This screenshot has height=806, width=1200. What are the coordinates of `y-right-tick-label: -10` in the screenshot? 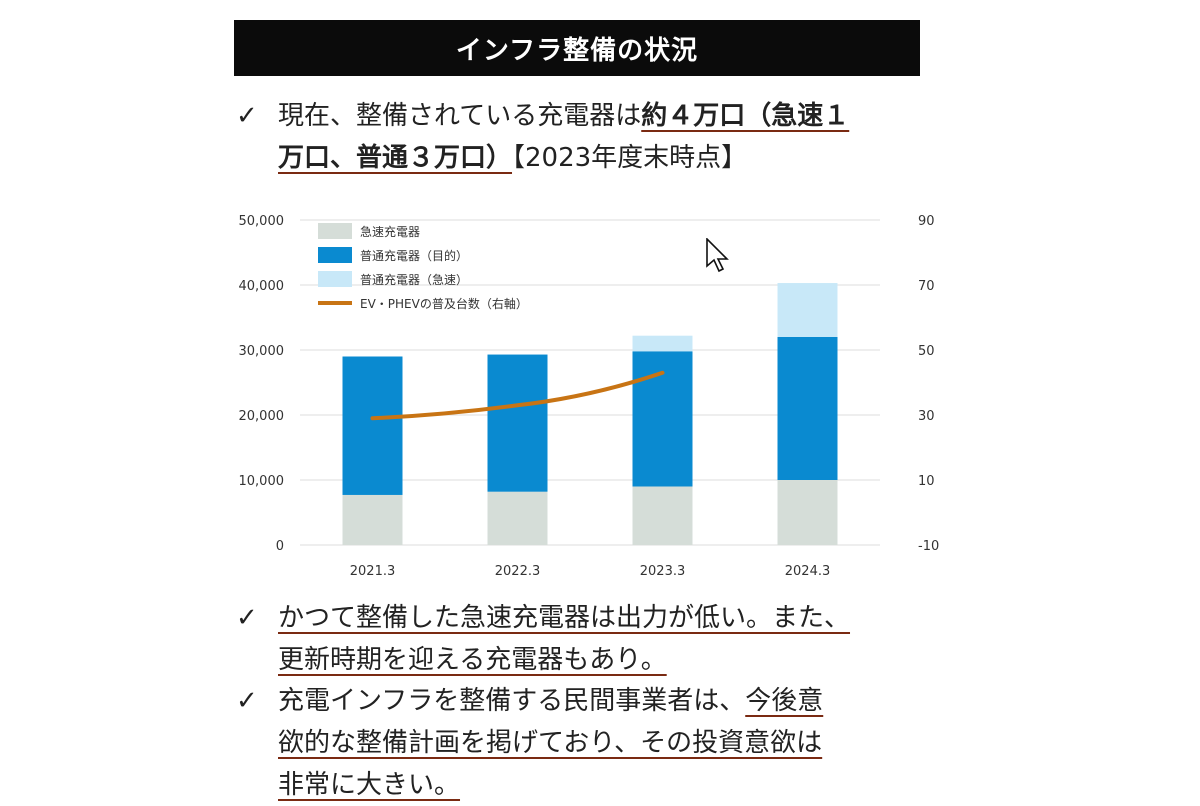 It's located at (928, 546).